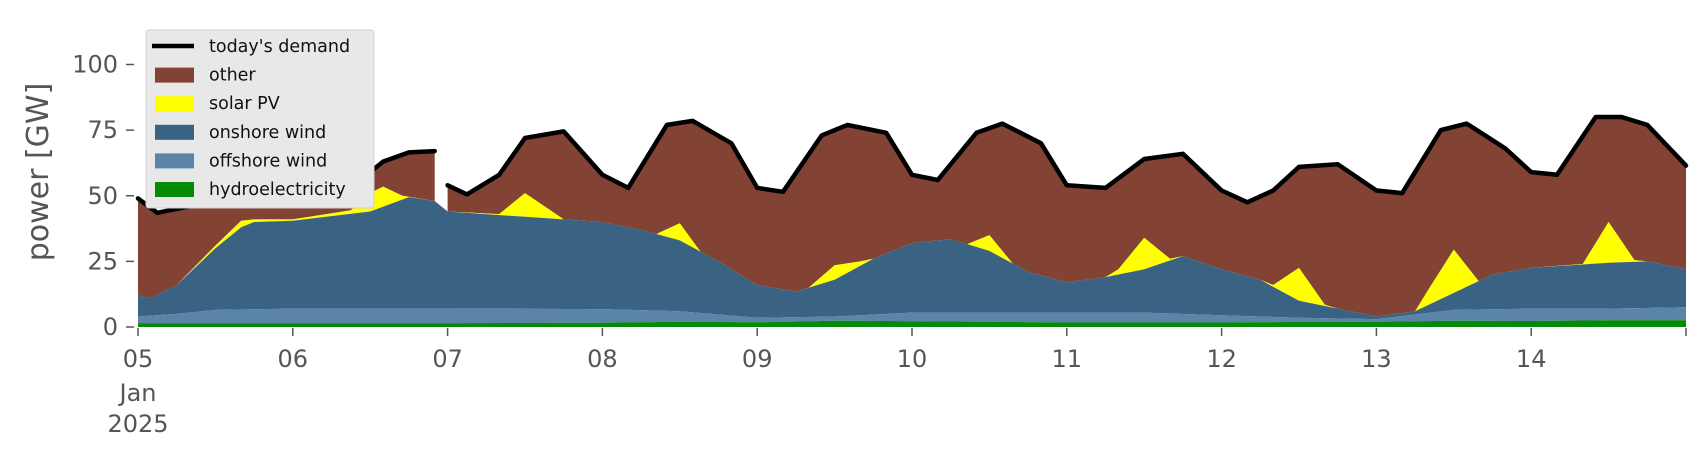 The width and height of the screenshot is (1706, 460). I want to click on y-axis-label: power [GW], so click(38, 172).